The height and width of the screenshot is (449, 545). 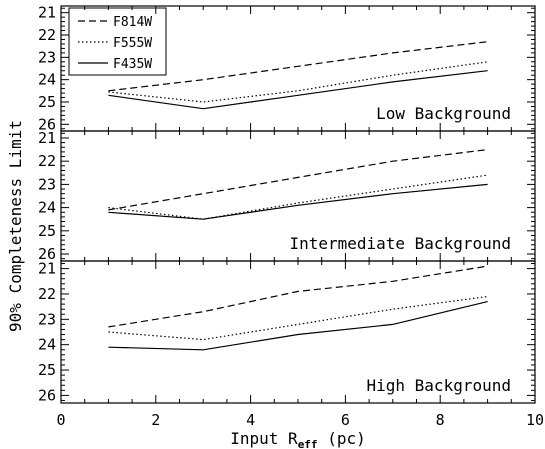 What do you see at coordinates (308, 443) in the screenshot?
I see `x-axis-title-subscript: eff` at bounding box center [308, 443].